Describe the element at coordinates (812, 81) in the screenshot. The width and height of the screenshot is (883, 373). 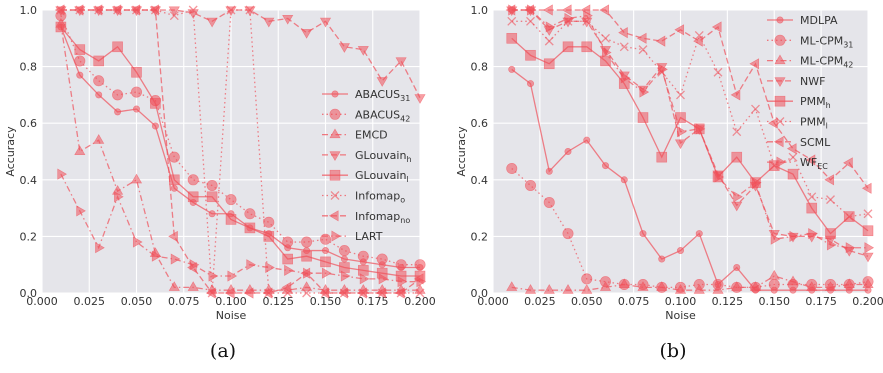
I see `legend-name: NWF` at that location.